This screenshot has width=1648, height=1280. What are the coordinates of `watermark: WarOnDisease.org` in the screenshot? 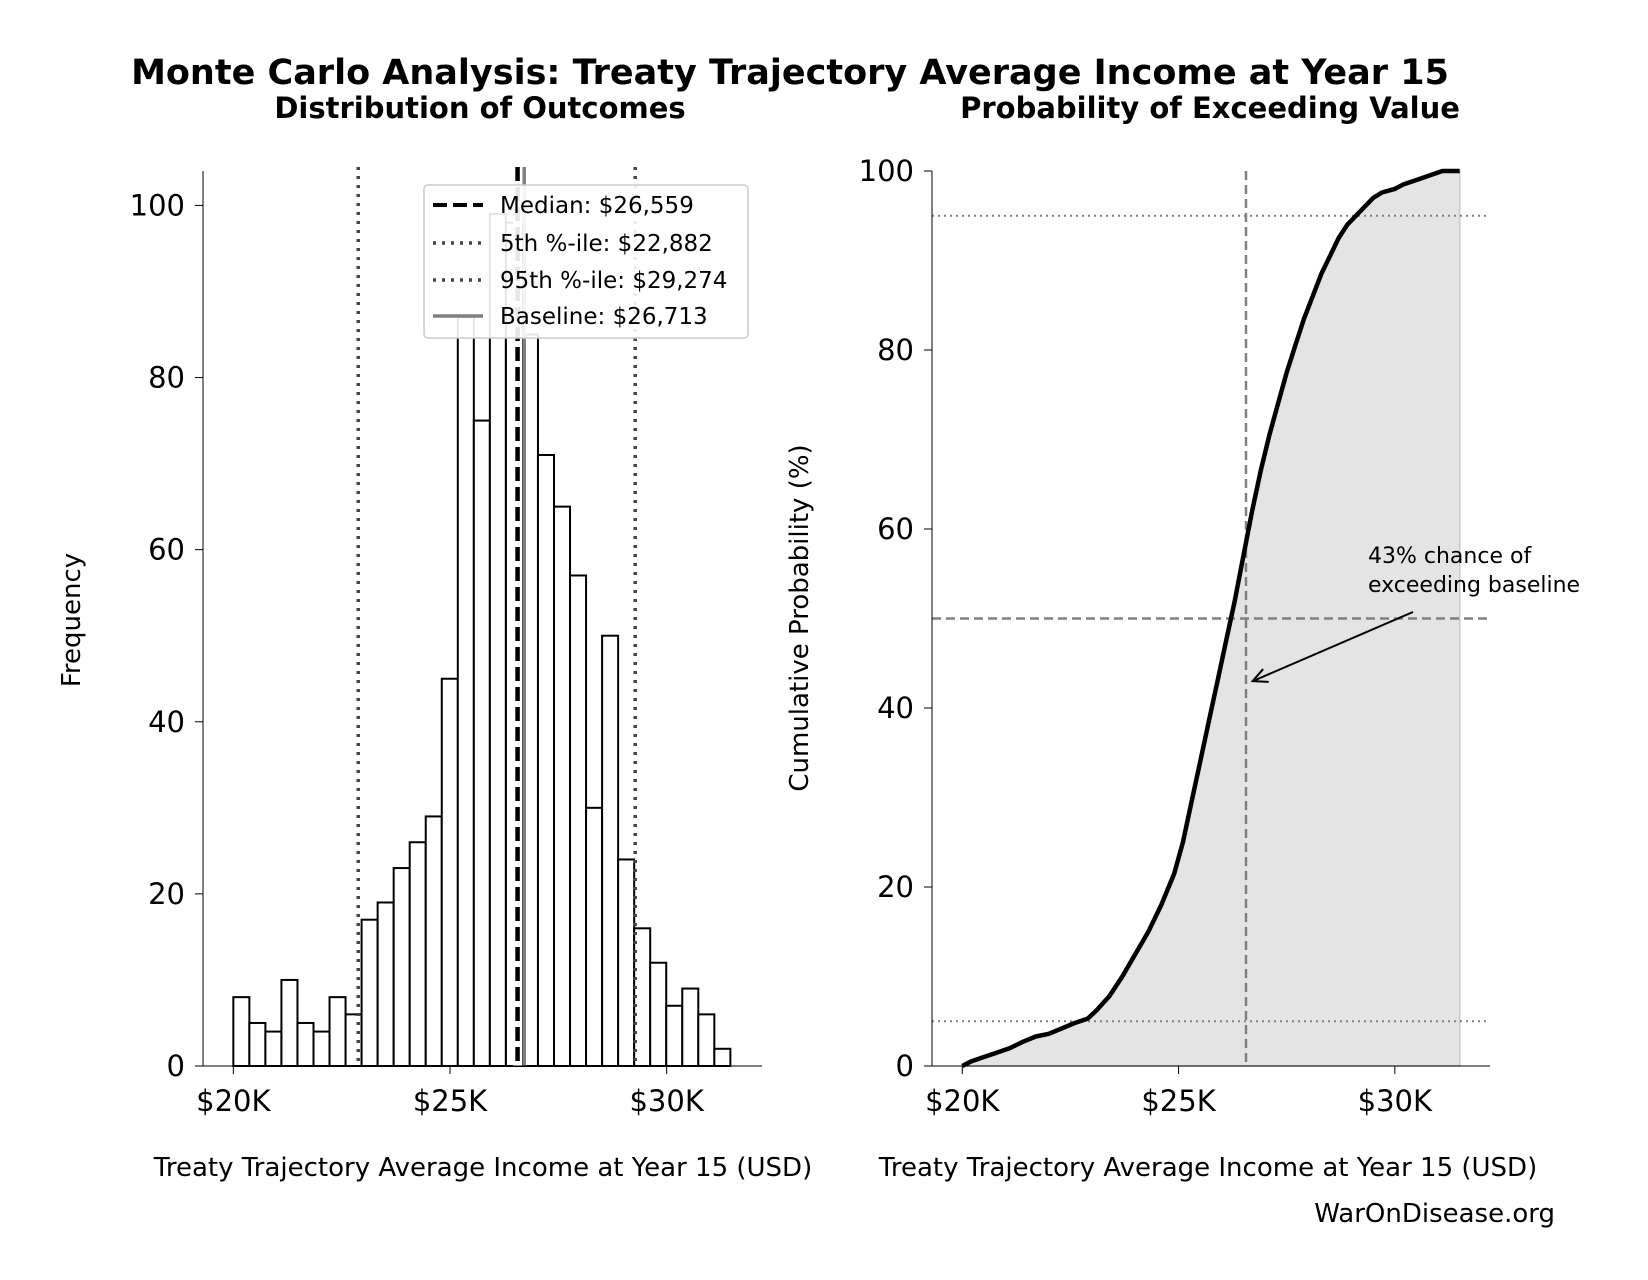 It's located at (1434, 1214).